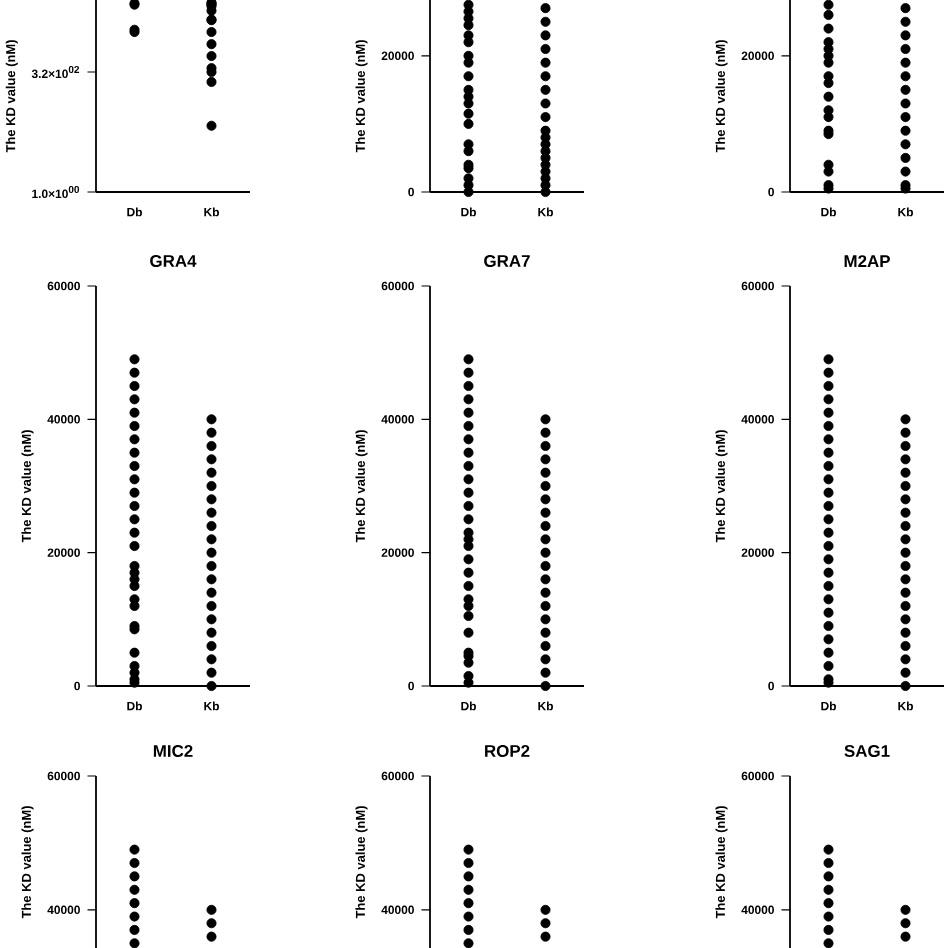  Describe the element at coordinates (173, 261) in the screenshot. I see `chart-title: GRA4` at that location.